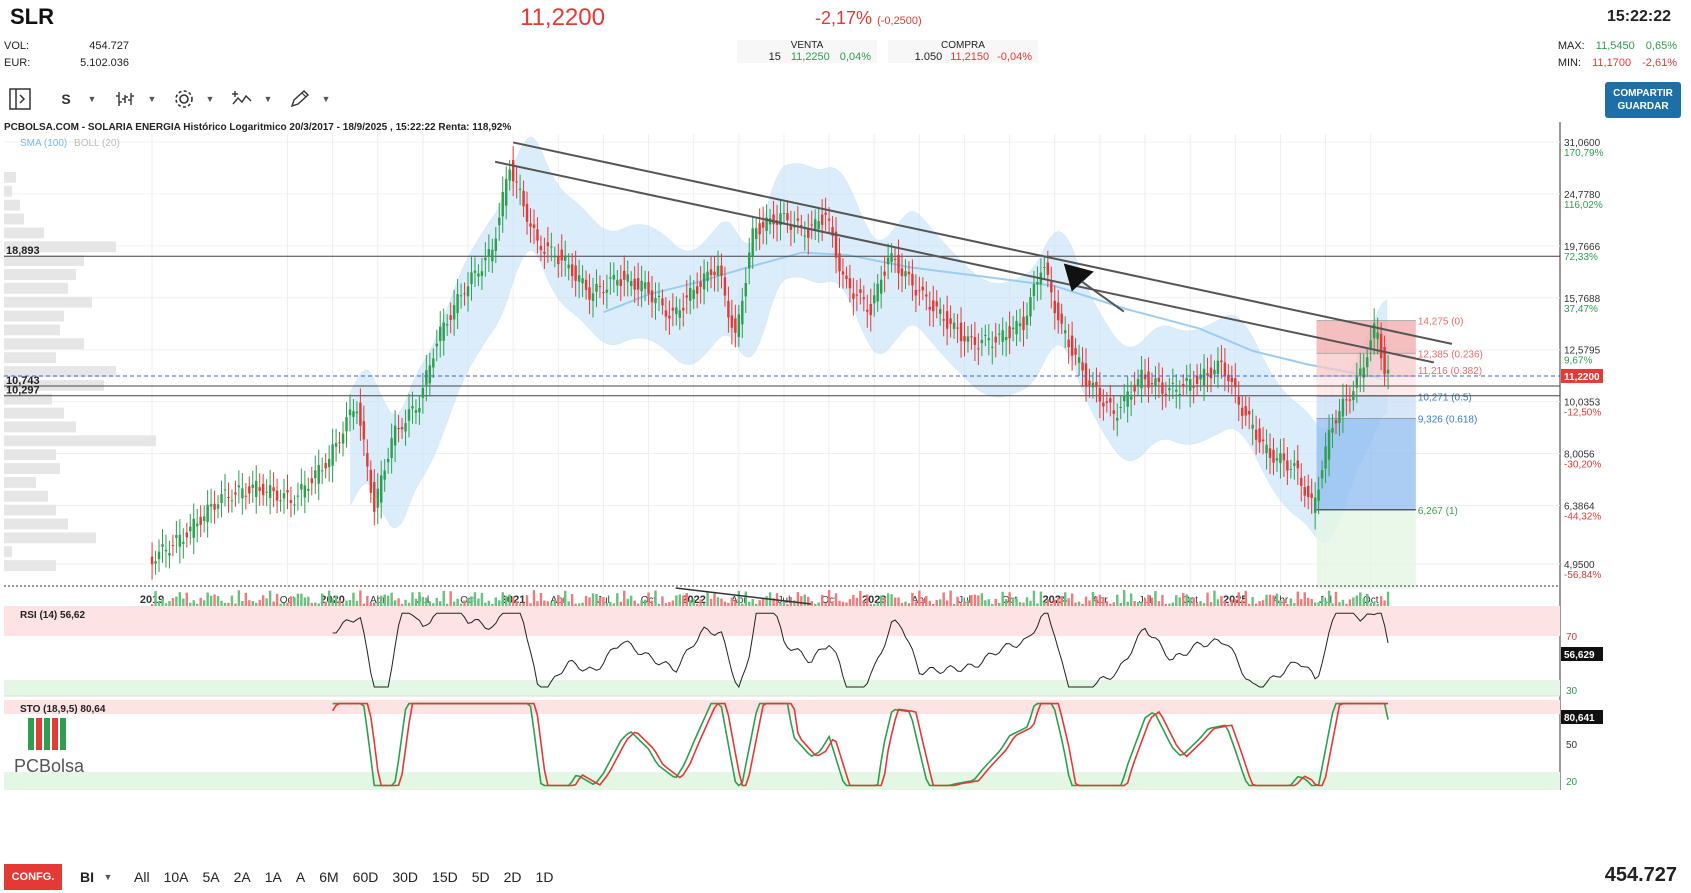 Image resolution: width=1691 pixels, height=893 pixels. Describe the element at coordinates (211, 876) in the screenshot. I see `timeframe-5a: 5A` at that location.